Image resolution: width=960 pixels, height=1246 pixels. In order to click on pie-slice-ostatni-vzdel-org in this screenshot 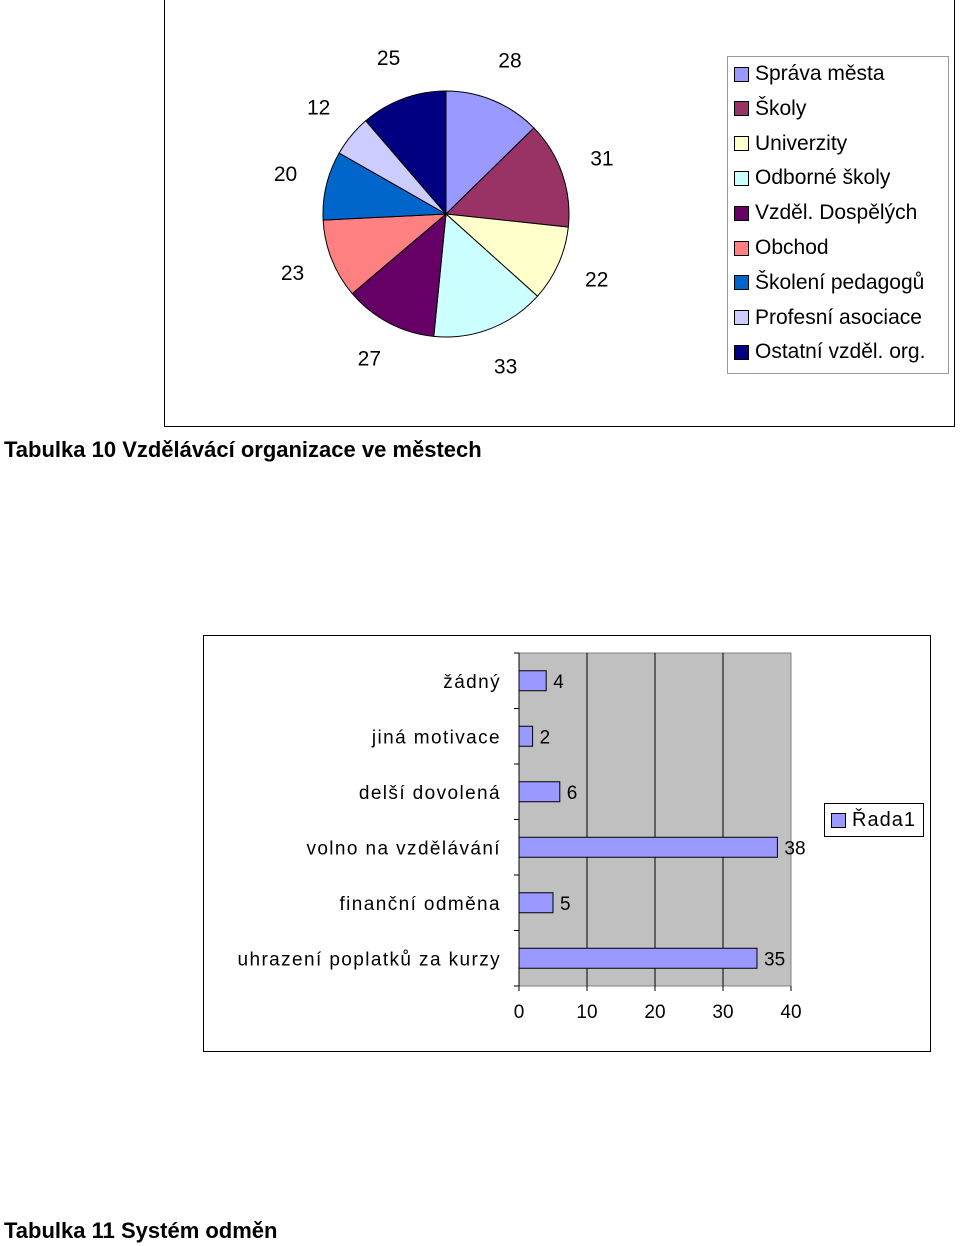, I will do `click(406, 153)`.